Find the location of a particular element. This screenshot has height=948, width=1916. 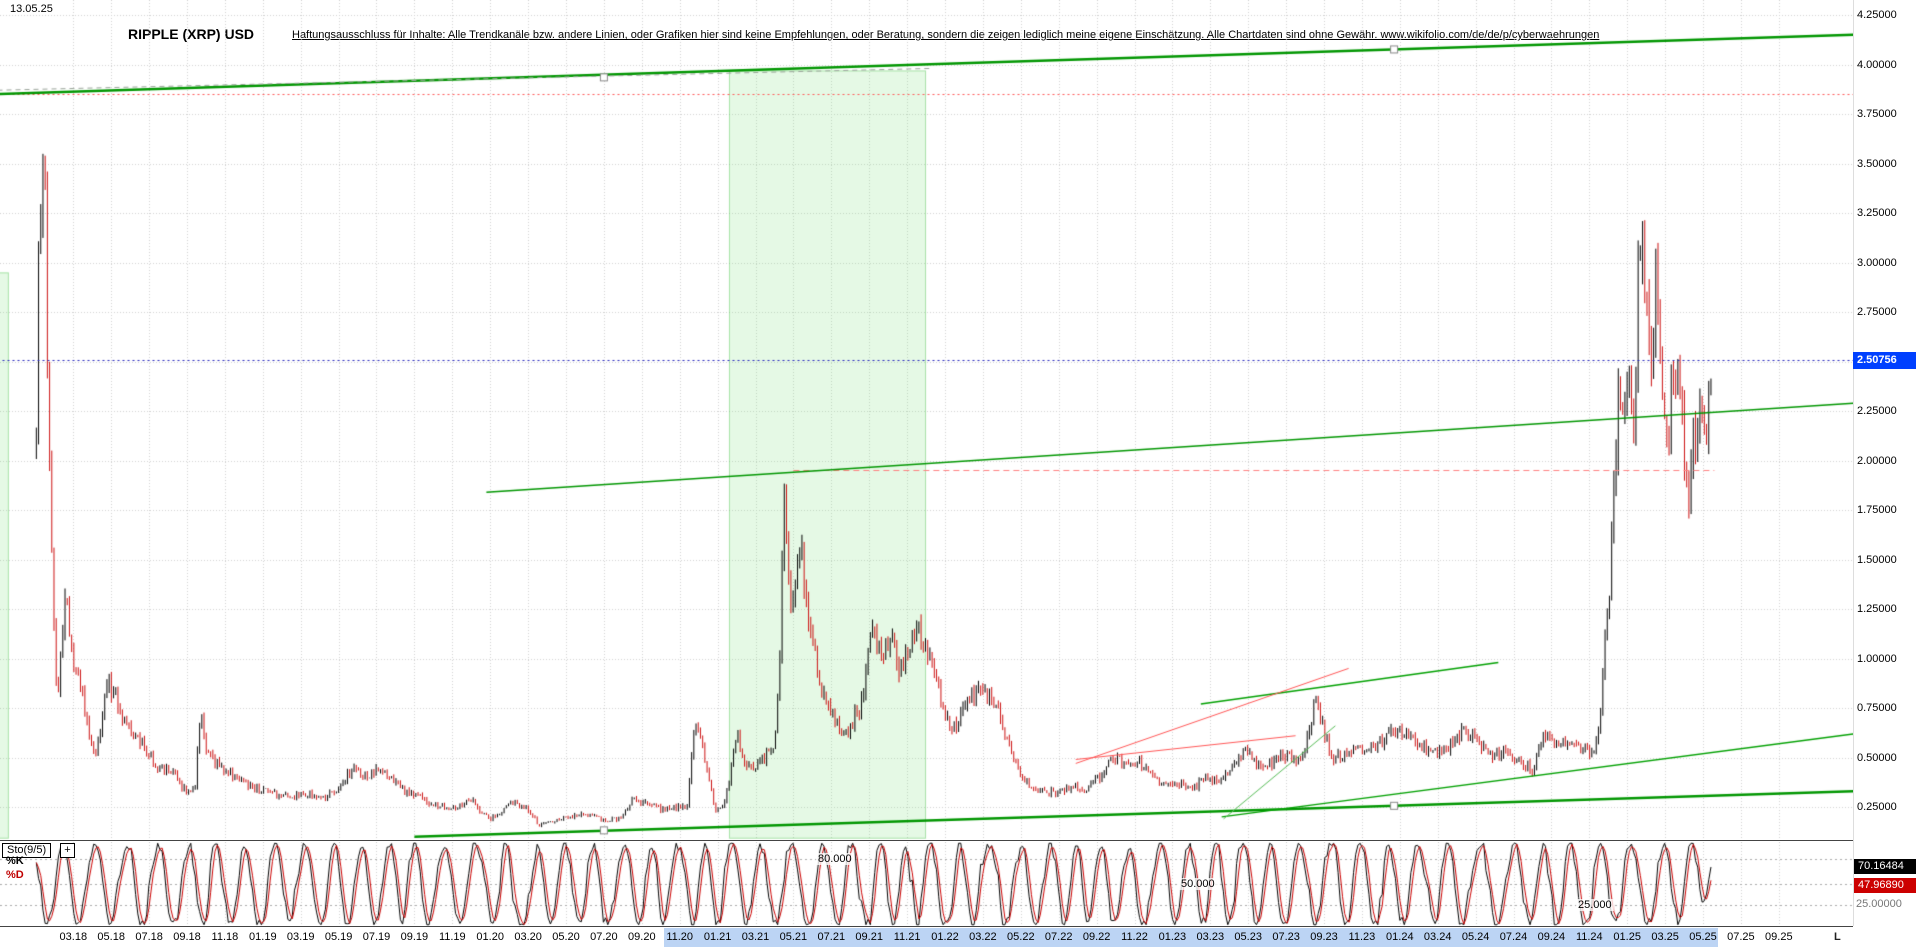

time-axis-label: 09.20 is located at coordinates (642, 937).